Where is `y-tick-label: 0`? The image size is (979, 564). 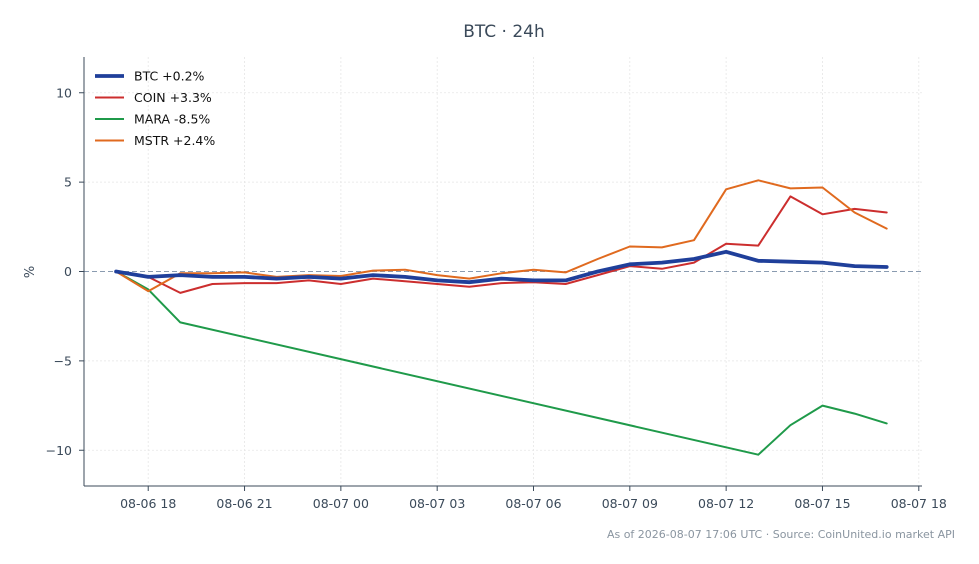
y-tick-label: 0 is located at coordinates (68, 271).